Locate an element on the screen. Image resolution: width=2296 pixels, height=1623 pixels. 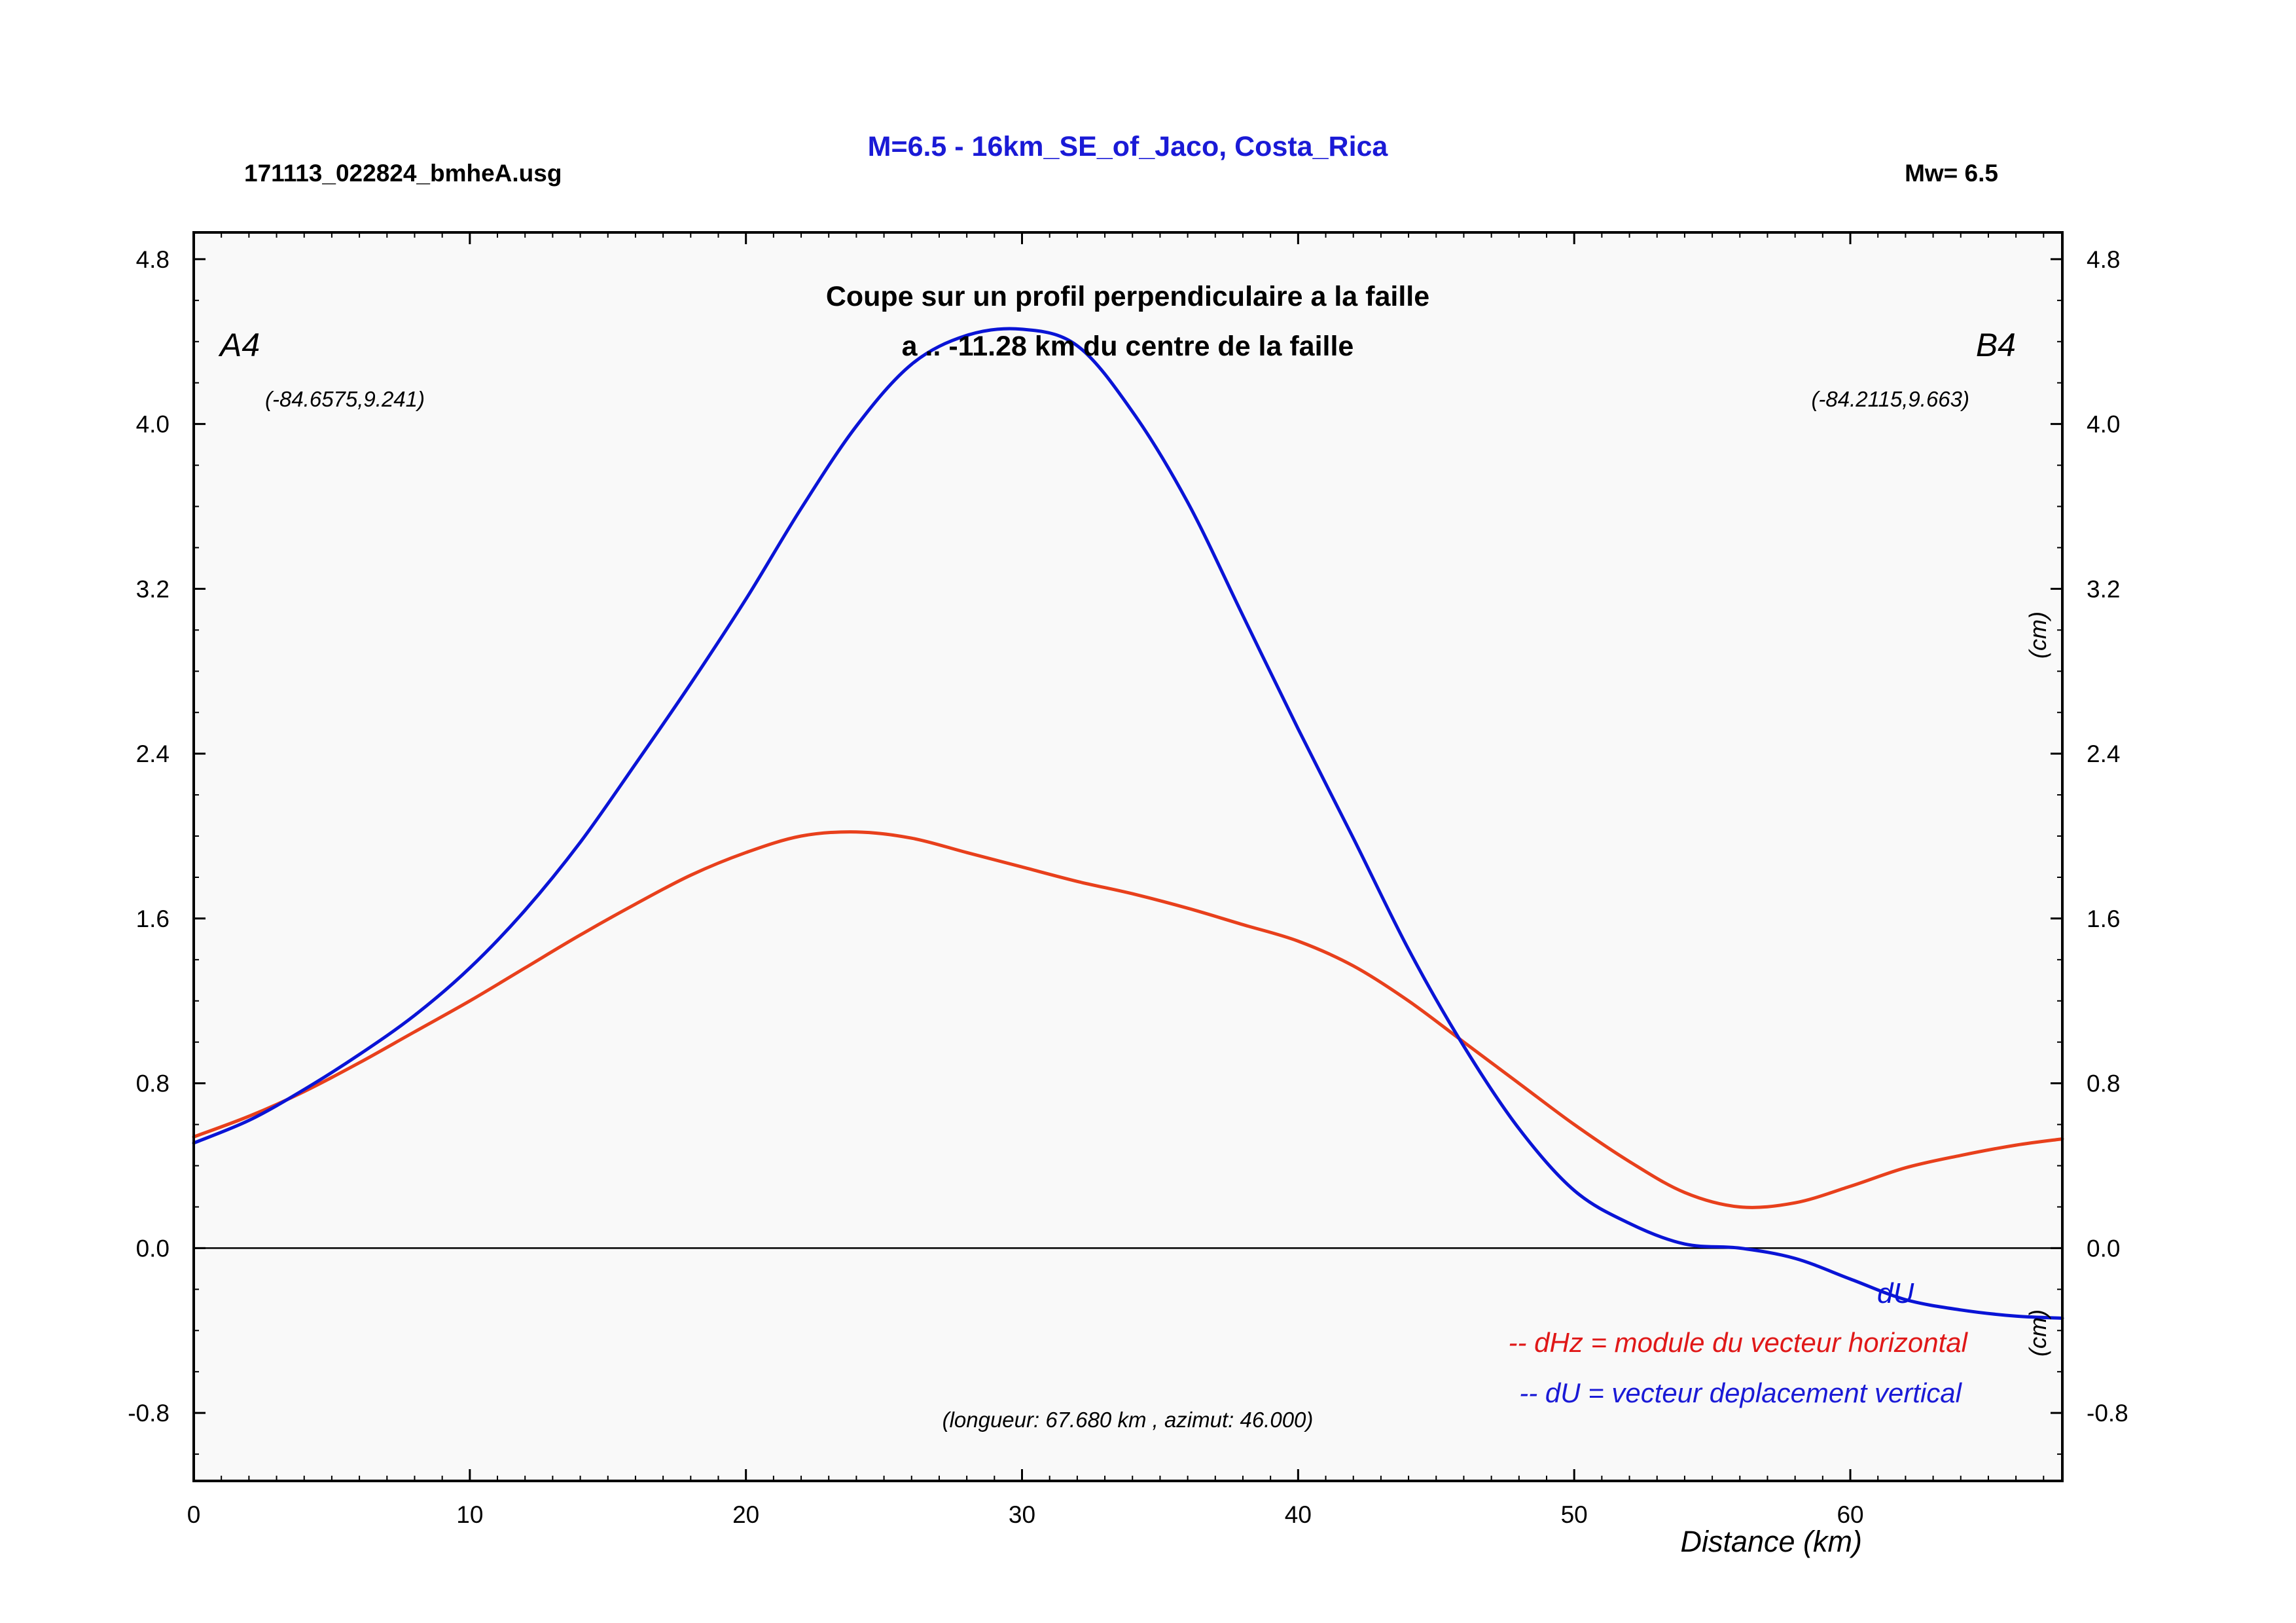
x-tick-label: 50 is located at coordinates (1574, 1514).